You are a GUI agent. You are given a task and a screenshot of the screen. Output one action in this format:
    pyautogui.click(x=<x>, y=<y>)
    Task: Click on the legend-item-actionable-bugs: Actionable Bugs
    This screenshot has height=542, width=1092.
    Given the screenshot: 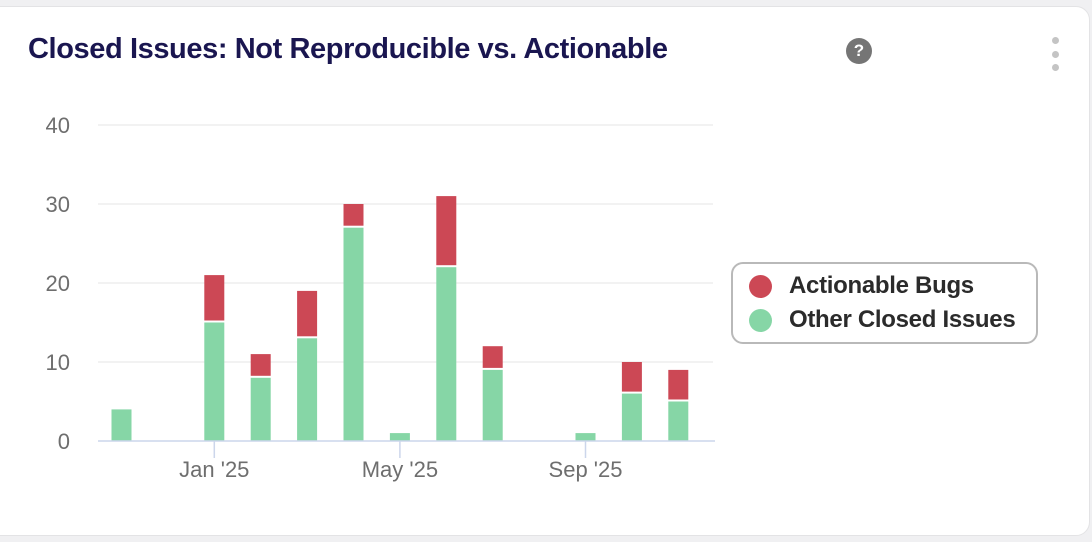 What is the action you would take?
    pyautogui.click(x=892, y=286)
    